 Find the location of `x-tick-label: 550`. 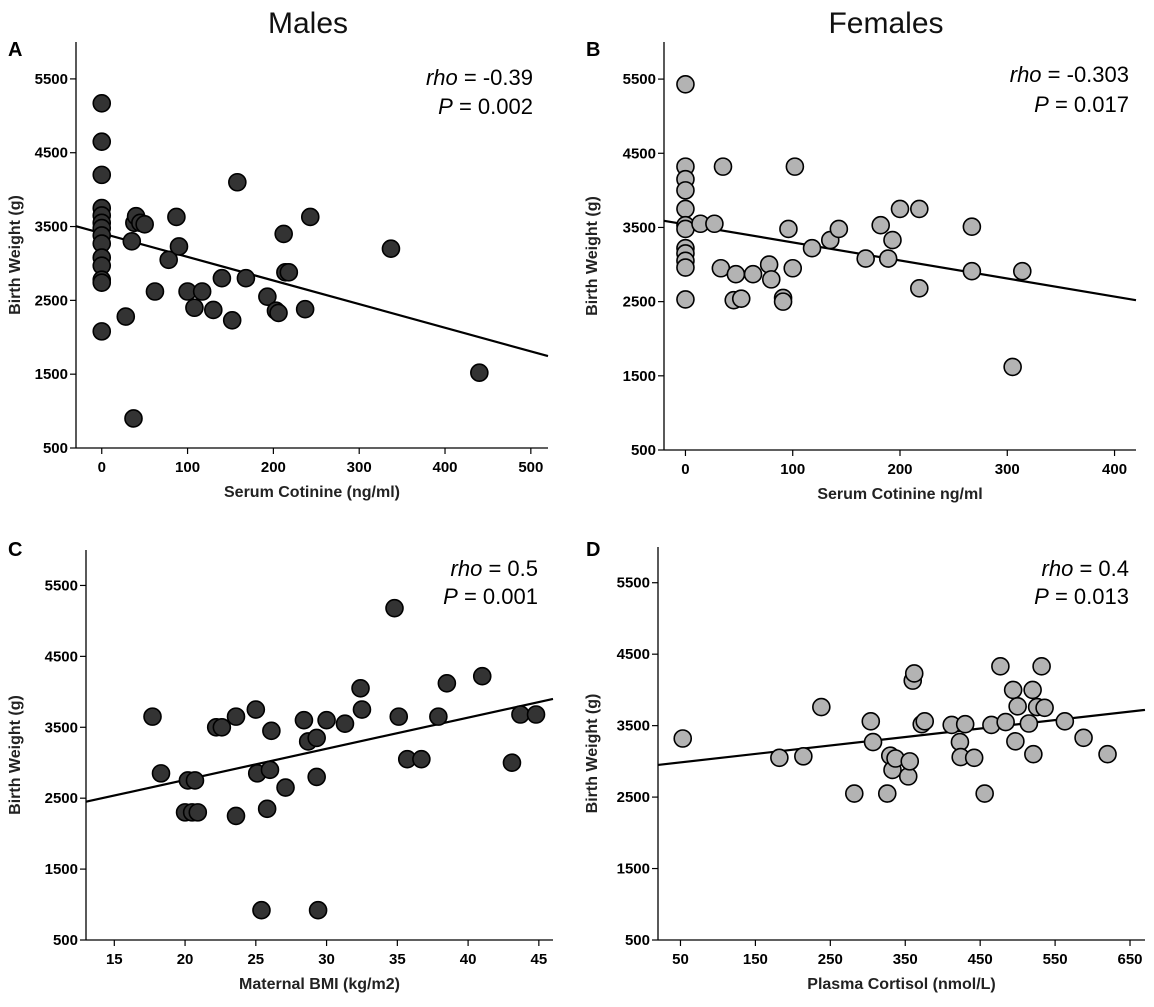

x-tick-label: 550 is located at coordinates (1055, 959).